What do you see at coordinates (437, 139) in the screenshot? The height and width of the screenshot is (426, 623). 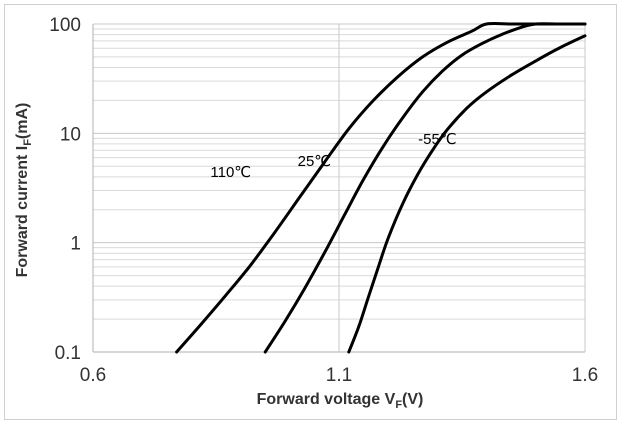 I see `curve-label-3: -55℃` at bounding box center [437, 139].